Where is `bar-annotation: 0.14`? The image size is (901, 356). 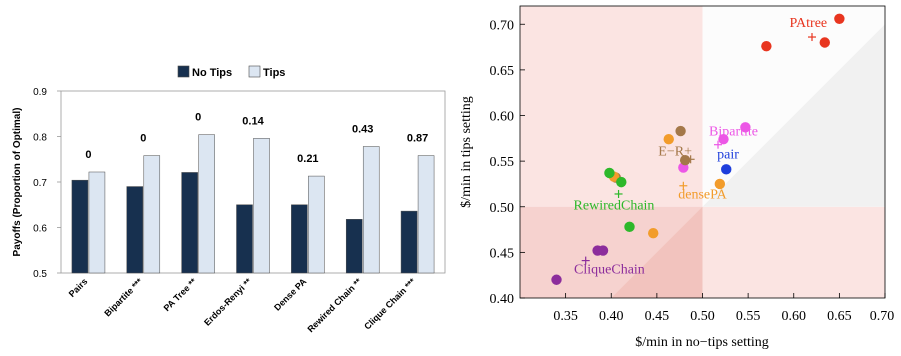
bar-annotation: 0.14 is located at coordinates (253, 121).